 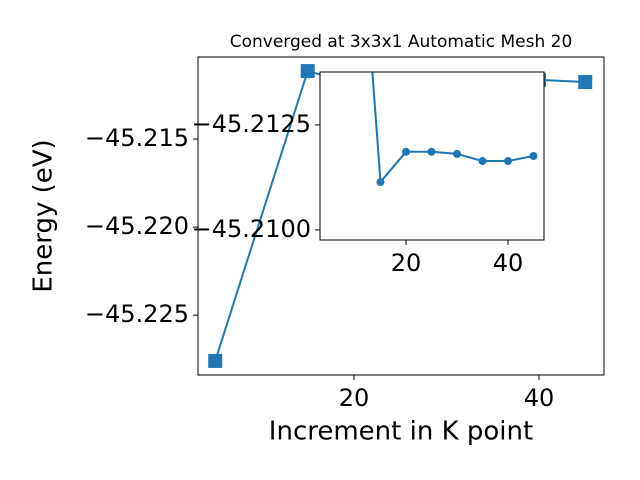 I want to click on y-tick-label: −45.2125, so click(x=251, y=124).